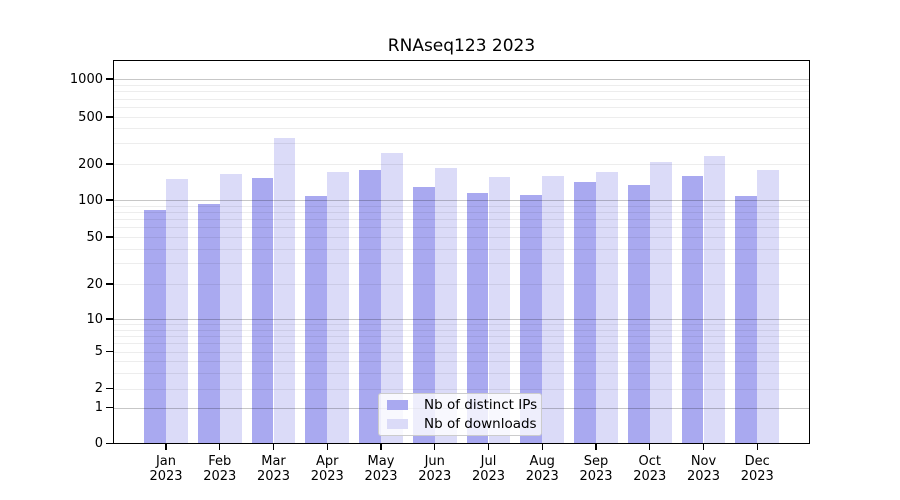  What do you see at coordinates (284, 291) in the screenshot?
I see `bar-downloads-mar` at bounding box center [284, 291].